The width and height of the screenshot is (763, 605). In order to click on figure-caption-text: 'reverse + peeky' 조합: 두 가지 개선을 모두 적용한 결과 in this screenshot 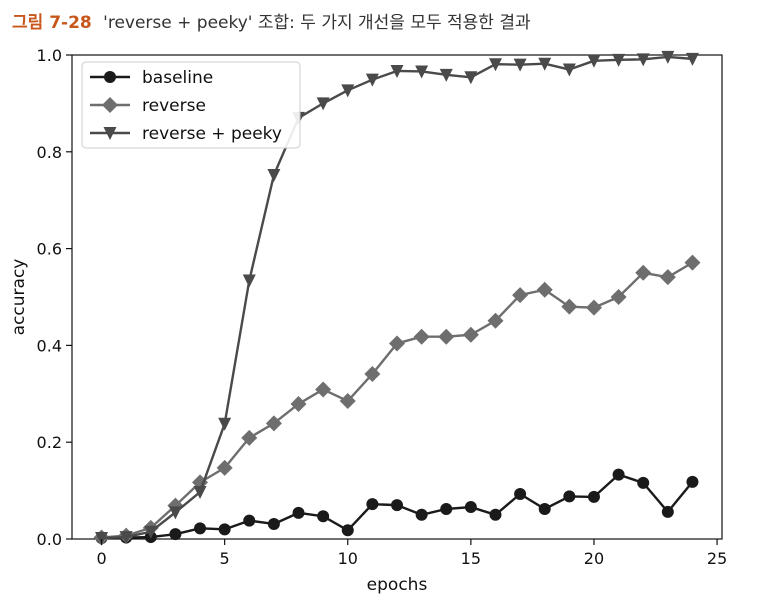, I will do `click(317, 23)`.